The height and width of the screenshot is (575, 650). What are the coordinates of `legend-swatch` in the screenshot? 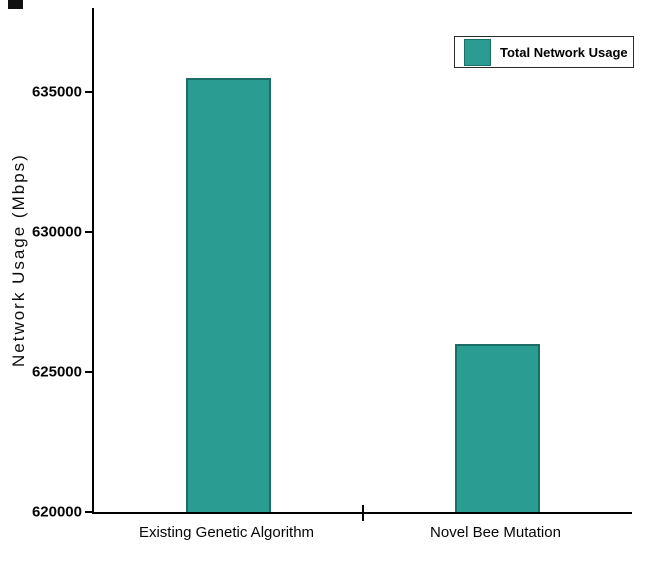 It's located at (477, 52).